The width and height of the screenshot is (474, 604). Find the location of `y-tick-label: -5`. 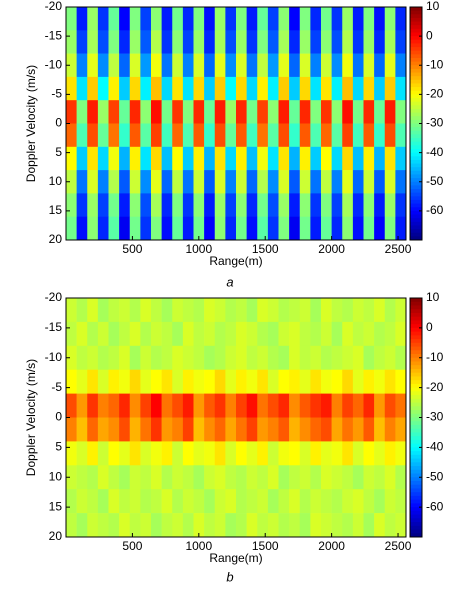

y-tick-label: -5 is located at coordinates (56, 387).